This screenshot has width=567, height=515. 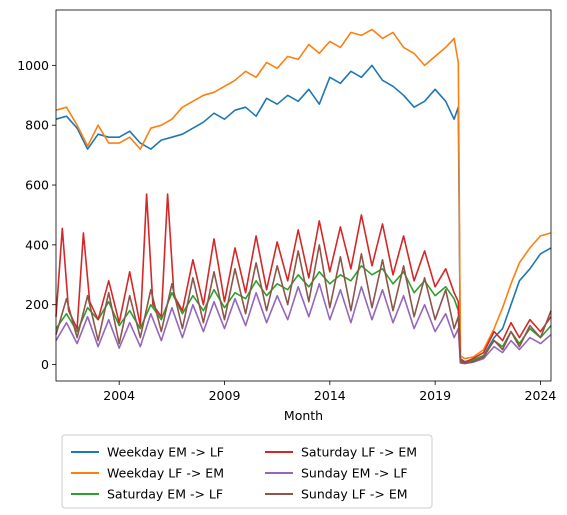 I want to click on x-axis: 2004 2009 2014 2019 2024, so click(x=329, y=392).